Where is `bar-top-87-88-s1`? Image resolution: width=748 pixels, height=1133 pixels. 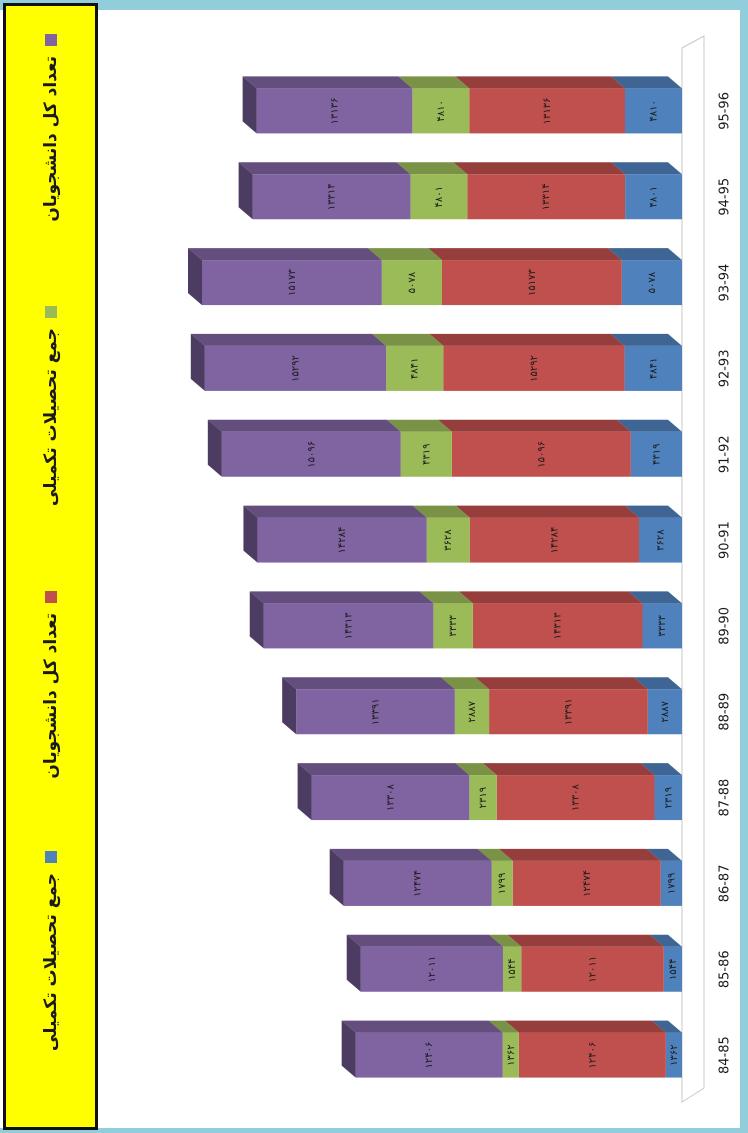 bar-top-87-88-s1 is located at coordinates (568, 769).